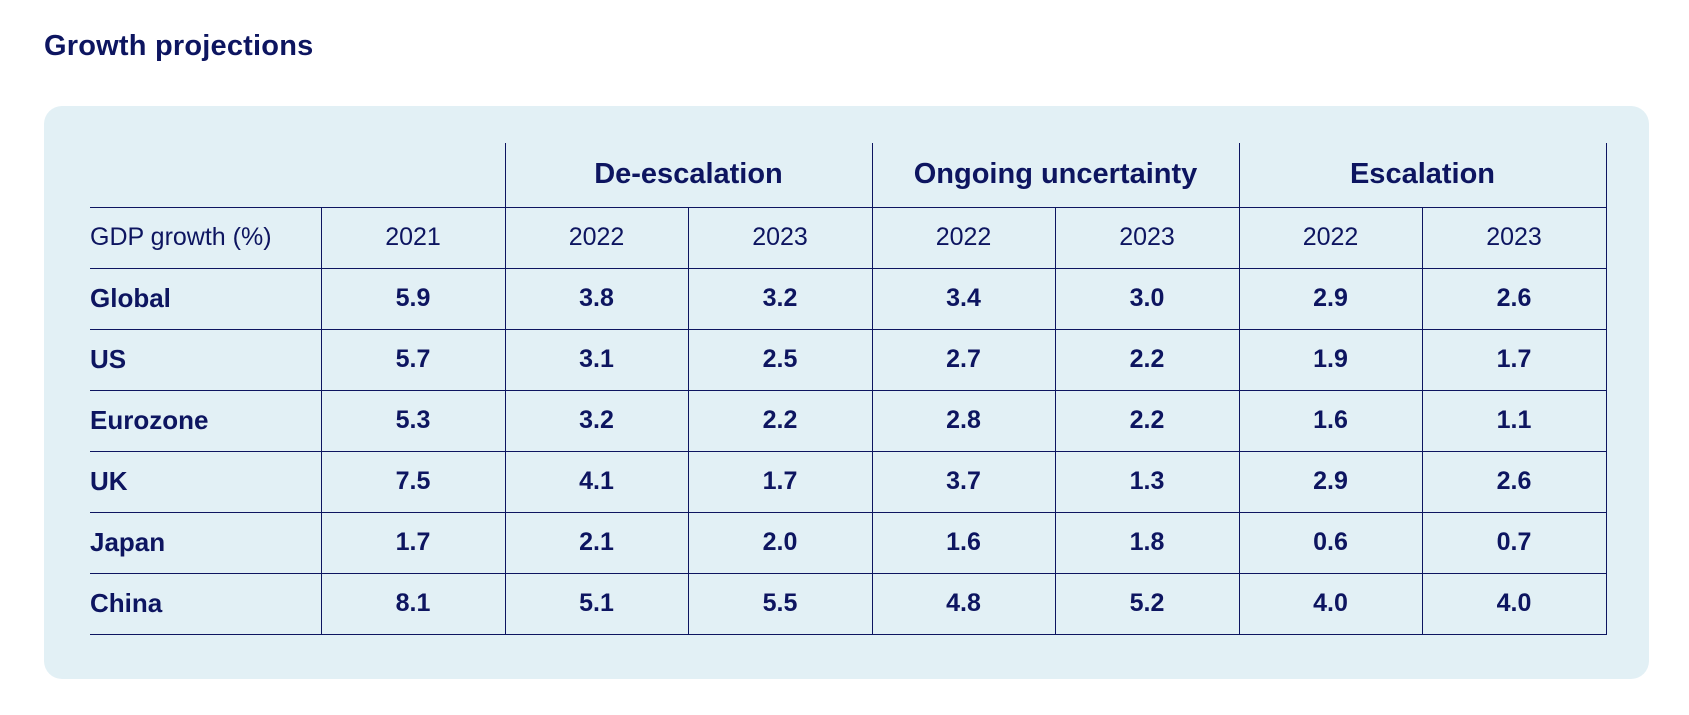  I want to click on value-cell: 1.8, so click(1146, 543).